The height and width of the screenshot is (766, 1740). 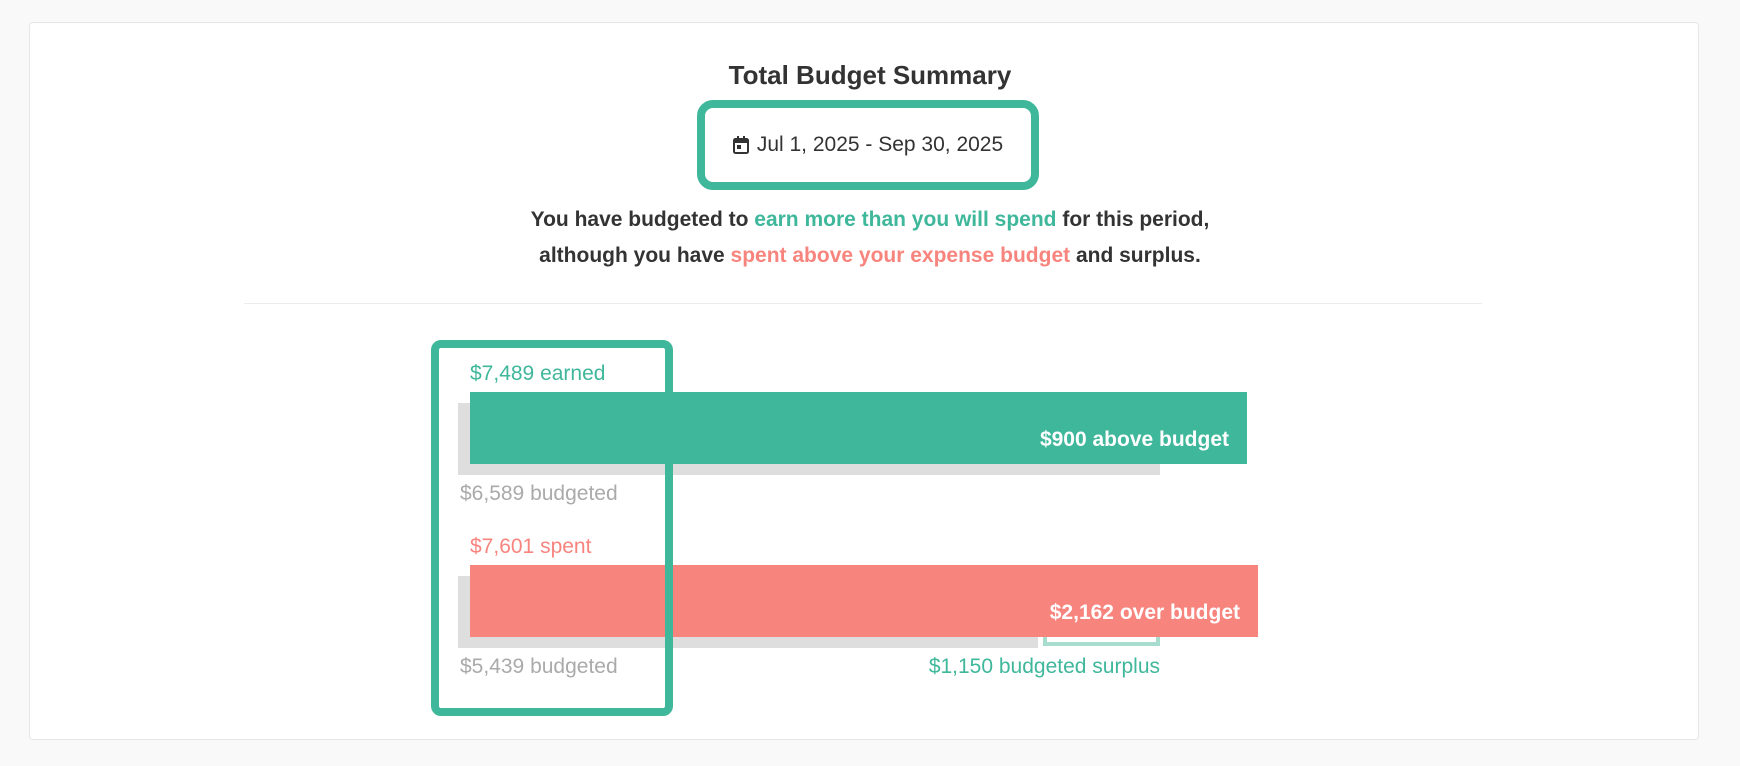 I want to click on expense-actual-label: $7,601 spent, so click(x=531, y=546).